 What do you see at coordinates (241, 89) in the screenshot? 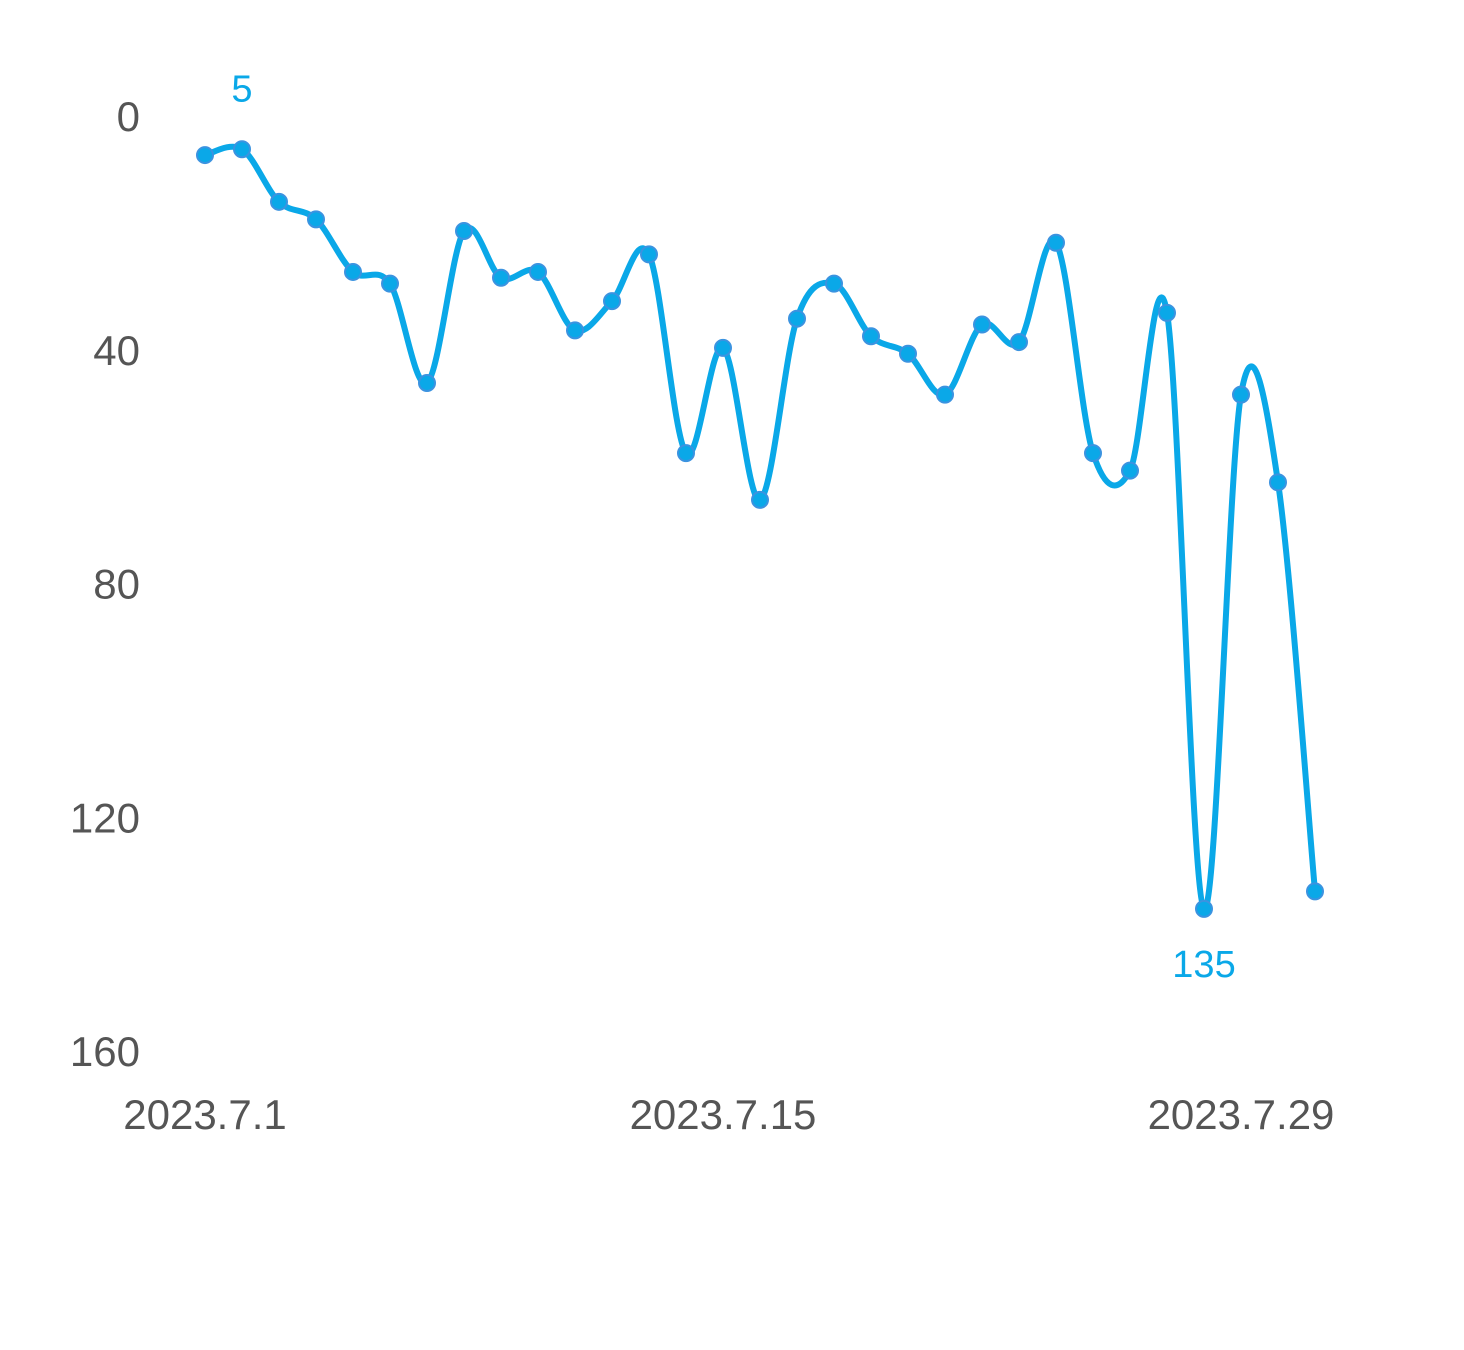
I see `mark-point-label: 5` at bounding box center [241, 89].